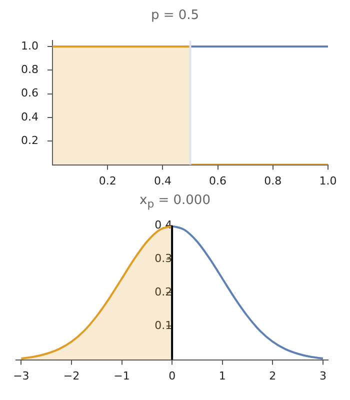  Describe the element at coordinates (29, 69) in the screenshot. I see `y-tick-label: 0.8` at that location.